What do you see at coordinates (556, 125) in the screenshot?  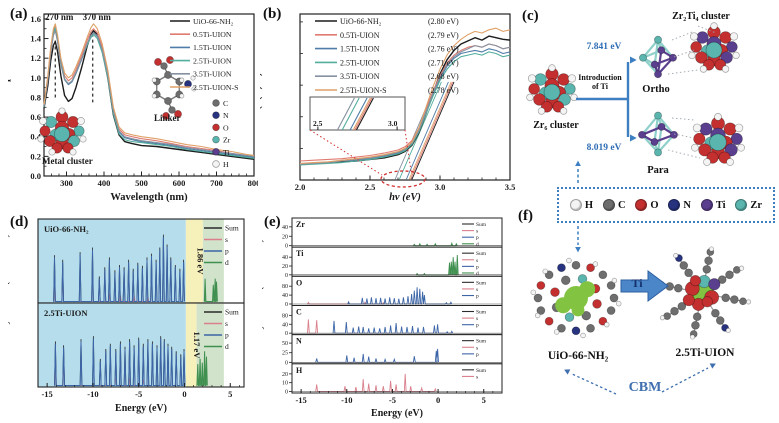 I see `zr6-cluster-label: Zr₆ cluster` at bounding box center [556, 125].